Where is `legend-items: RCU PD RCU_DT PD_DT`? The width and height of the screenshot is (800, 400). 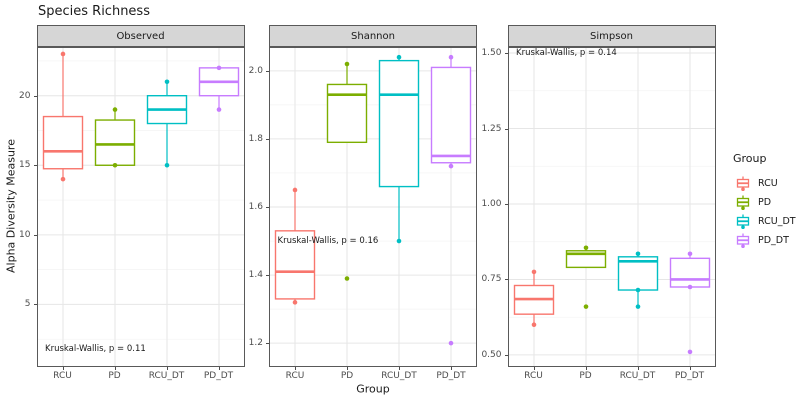
legend-items: RCU PD RCU_DT PD_DT is located at coordinates (761, 212).